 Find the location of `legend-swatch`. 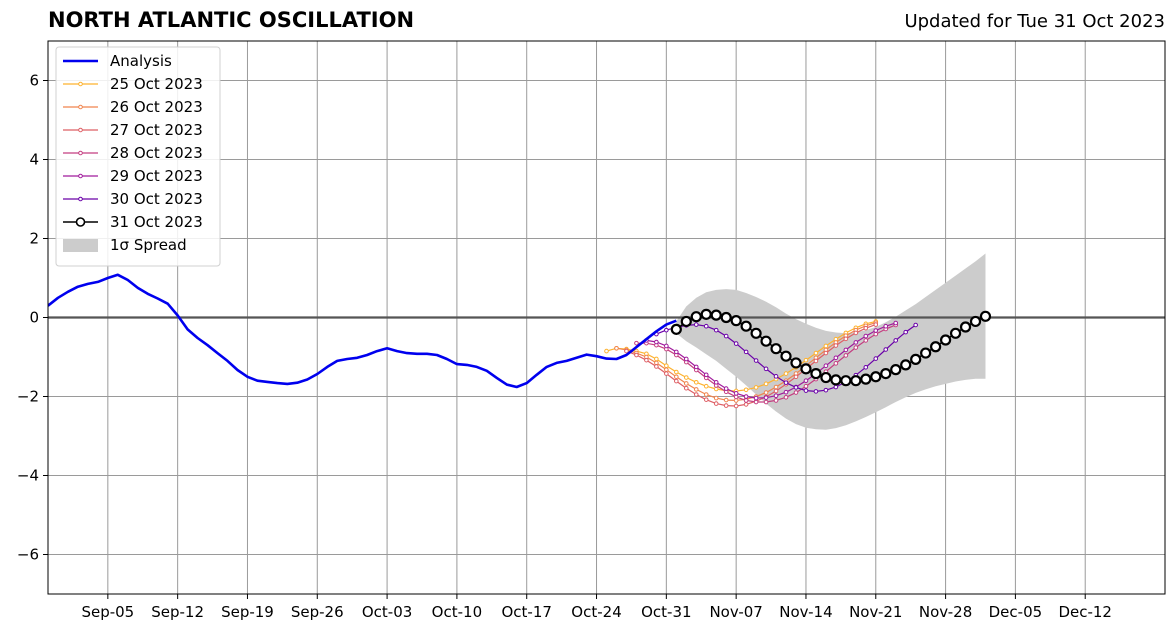

legend-swatch is located at coordinates (80, 245).